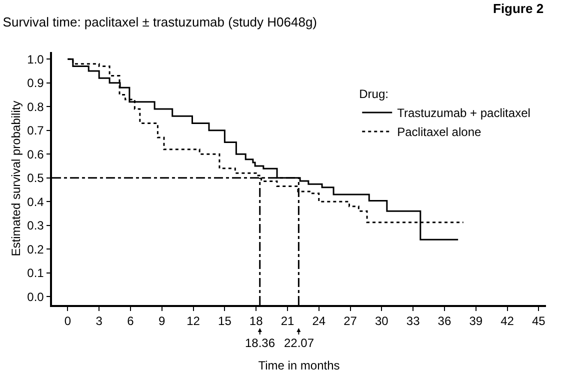  I want to click on x-tick-label: 18, so click(256, 321).